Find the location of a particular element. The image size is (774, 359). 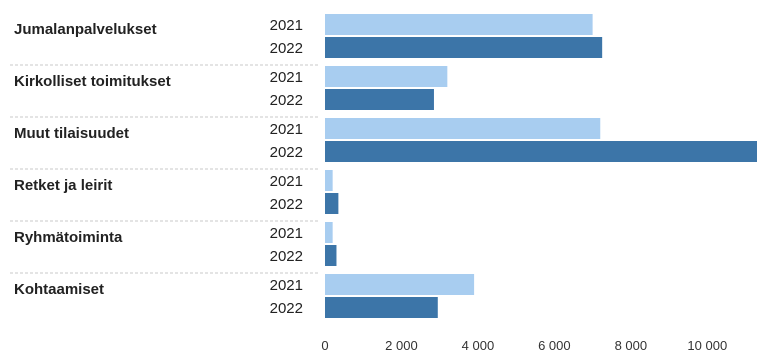

bar-muut-tilaisuudet-2022 is located at coordinates (541, 151).